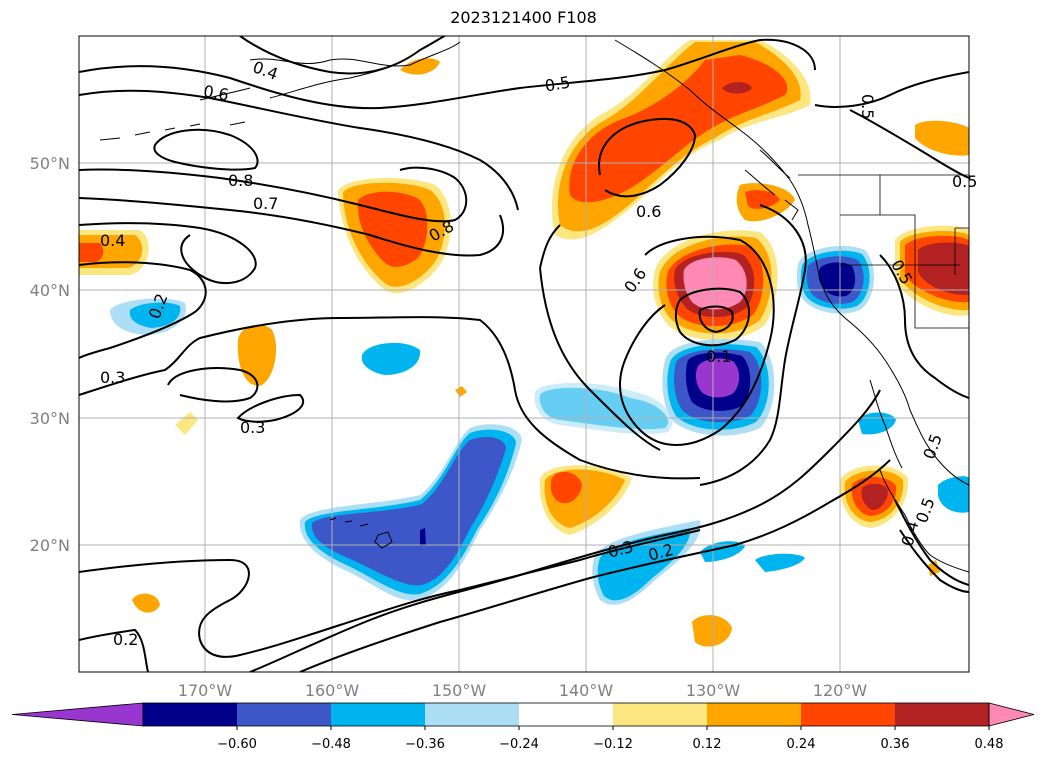 The width and height of the screenshot is (1047, 765). I want to click on positive-anomaly-central-peak, so click(715, 283).